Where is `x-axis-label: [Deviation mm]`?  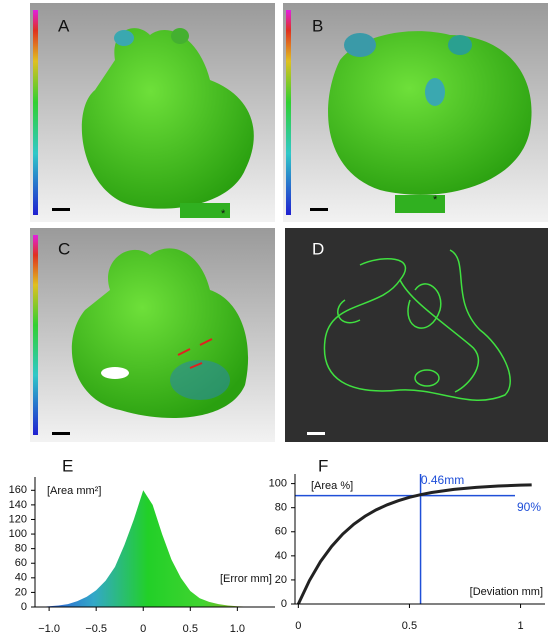
x-axis-label: [Deviation mm] is located at coordinates (506, 592).